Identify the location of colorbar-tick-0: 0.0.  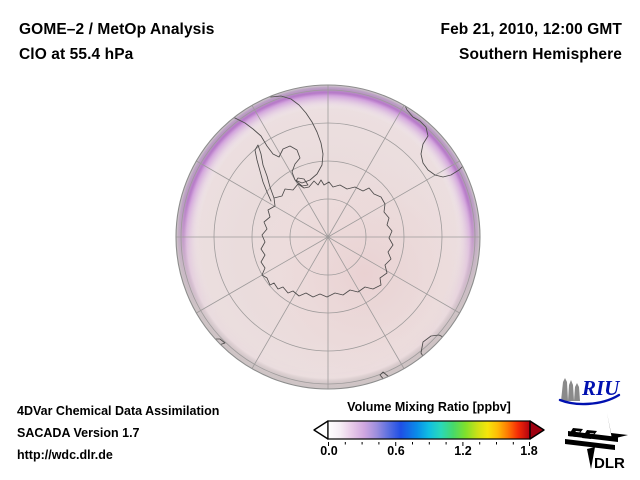
(329, 451).